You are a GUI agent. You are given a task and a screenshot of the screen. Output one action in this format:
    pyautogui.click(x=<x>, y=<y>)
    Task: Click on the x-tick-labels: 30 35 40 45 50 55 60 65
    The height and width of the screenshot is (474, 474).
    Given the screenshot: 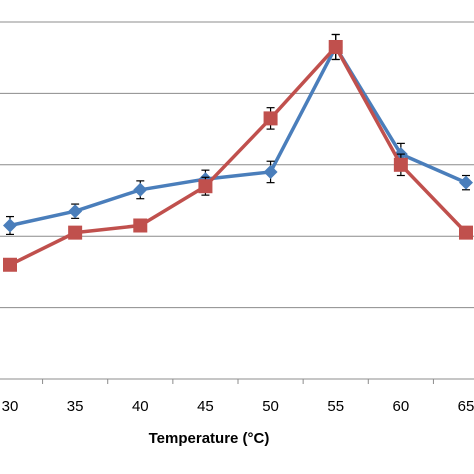 What is the action you would take?
    pyautogui.click(x=238, y=406)
    